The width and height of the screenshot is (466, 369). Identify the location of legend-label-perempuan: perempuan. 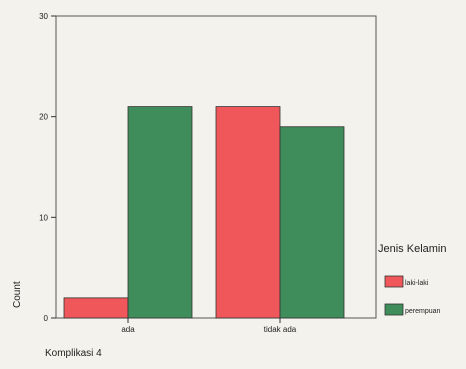
(423, 311).